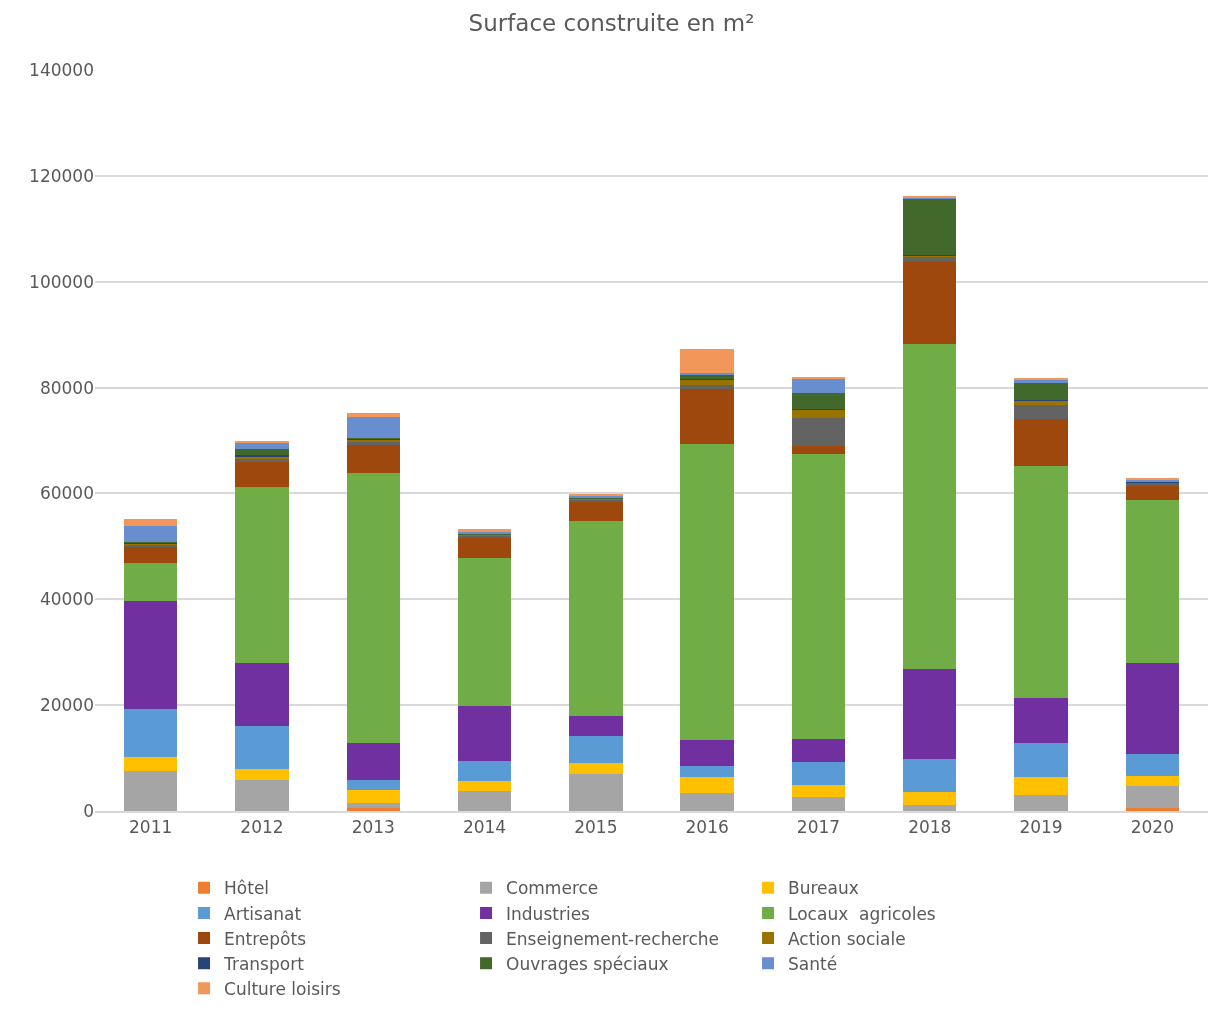 The width and height of the screenshot is (1223, 1018). What do you see at coordinates (66, 705) in the screenshot?
I see `y-tick-label: 20000` at bounding box center [66, 705].